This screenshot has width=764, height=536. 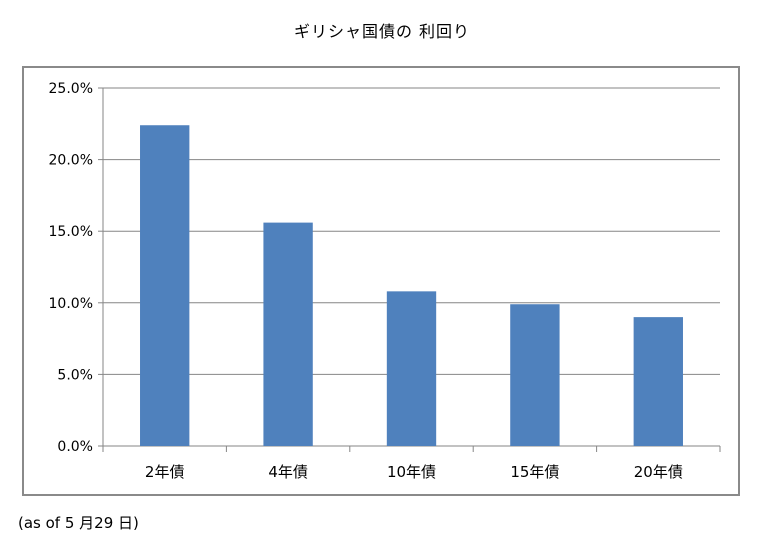 What do you see at coordinates (71, 161) in the screenshot?
I see `y-tick-label: 20.0%` at bounding box center [71, 161].